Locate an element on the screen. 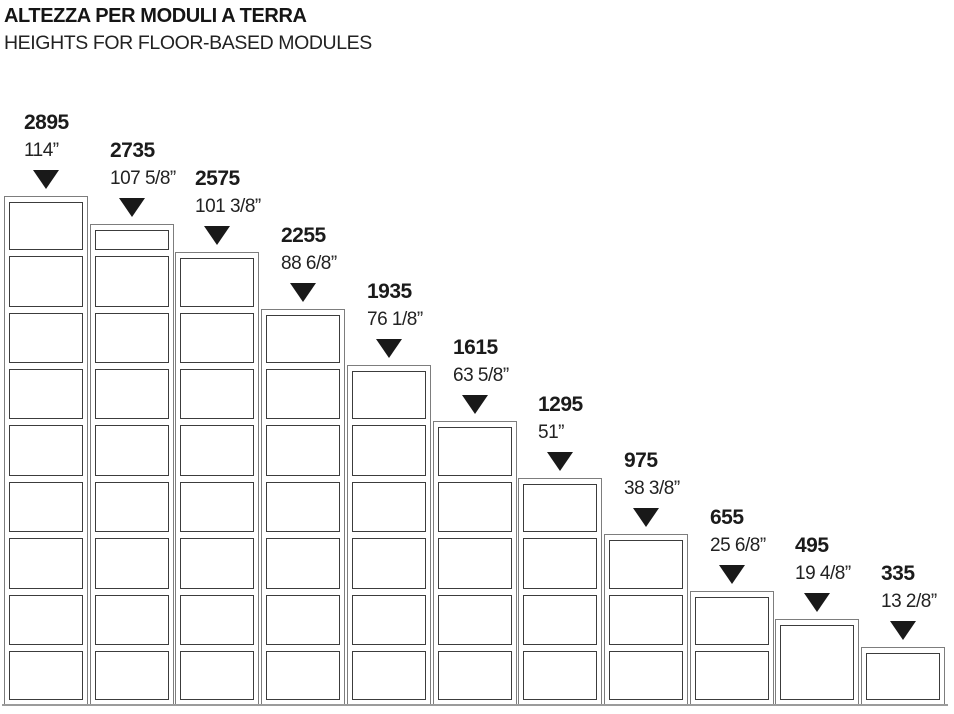 The height and width of the screenshot is (714, 954). module-height-inches: 114” is located at coordinates (41, 150).